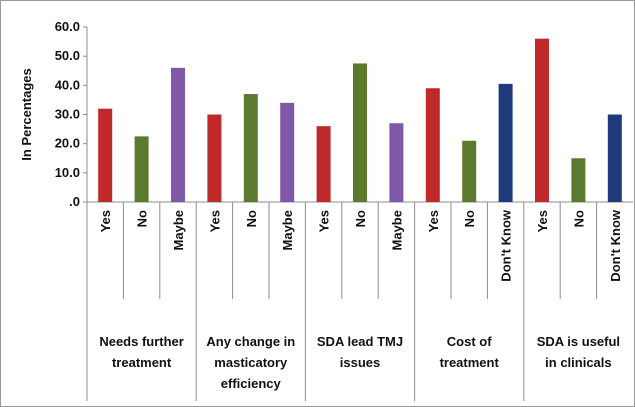 The width and height of the screenshot is (635, 407). I want to click on group-label: issues, so click(360, 362).